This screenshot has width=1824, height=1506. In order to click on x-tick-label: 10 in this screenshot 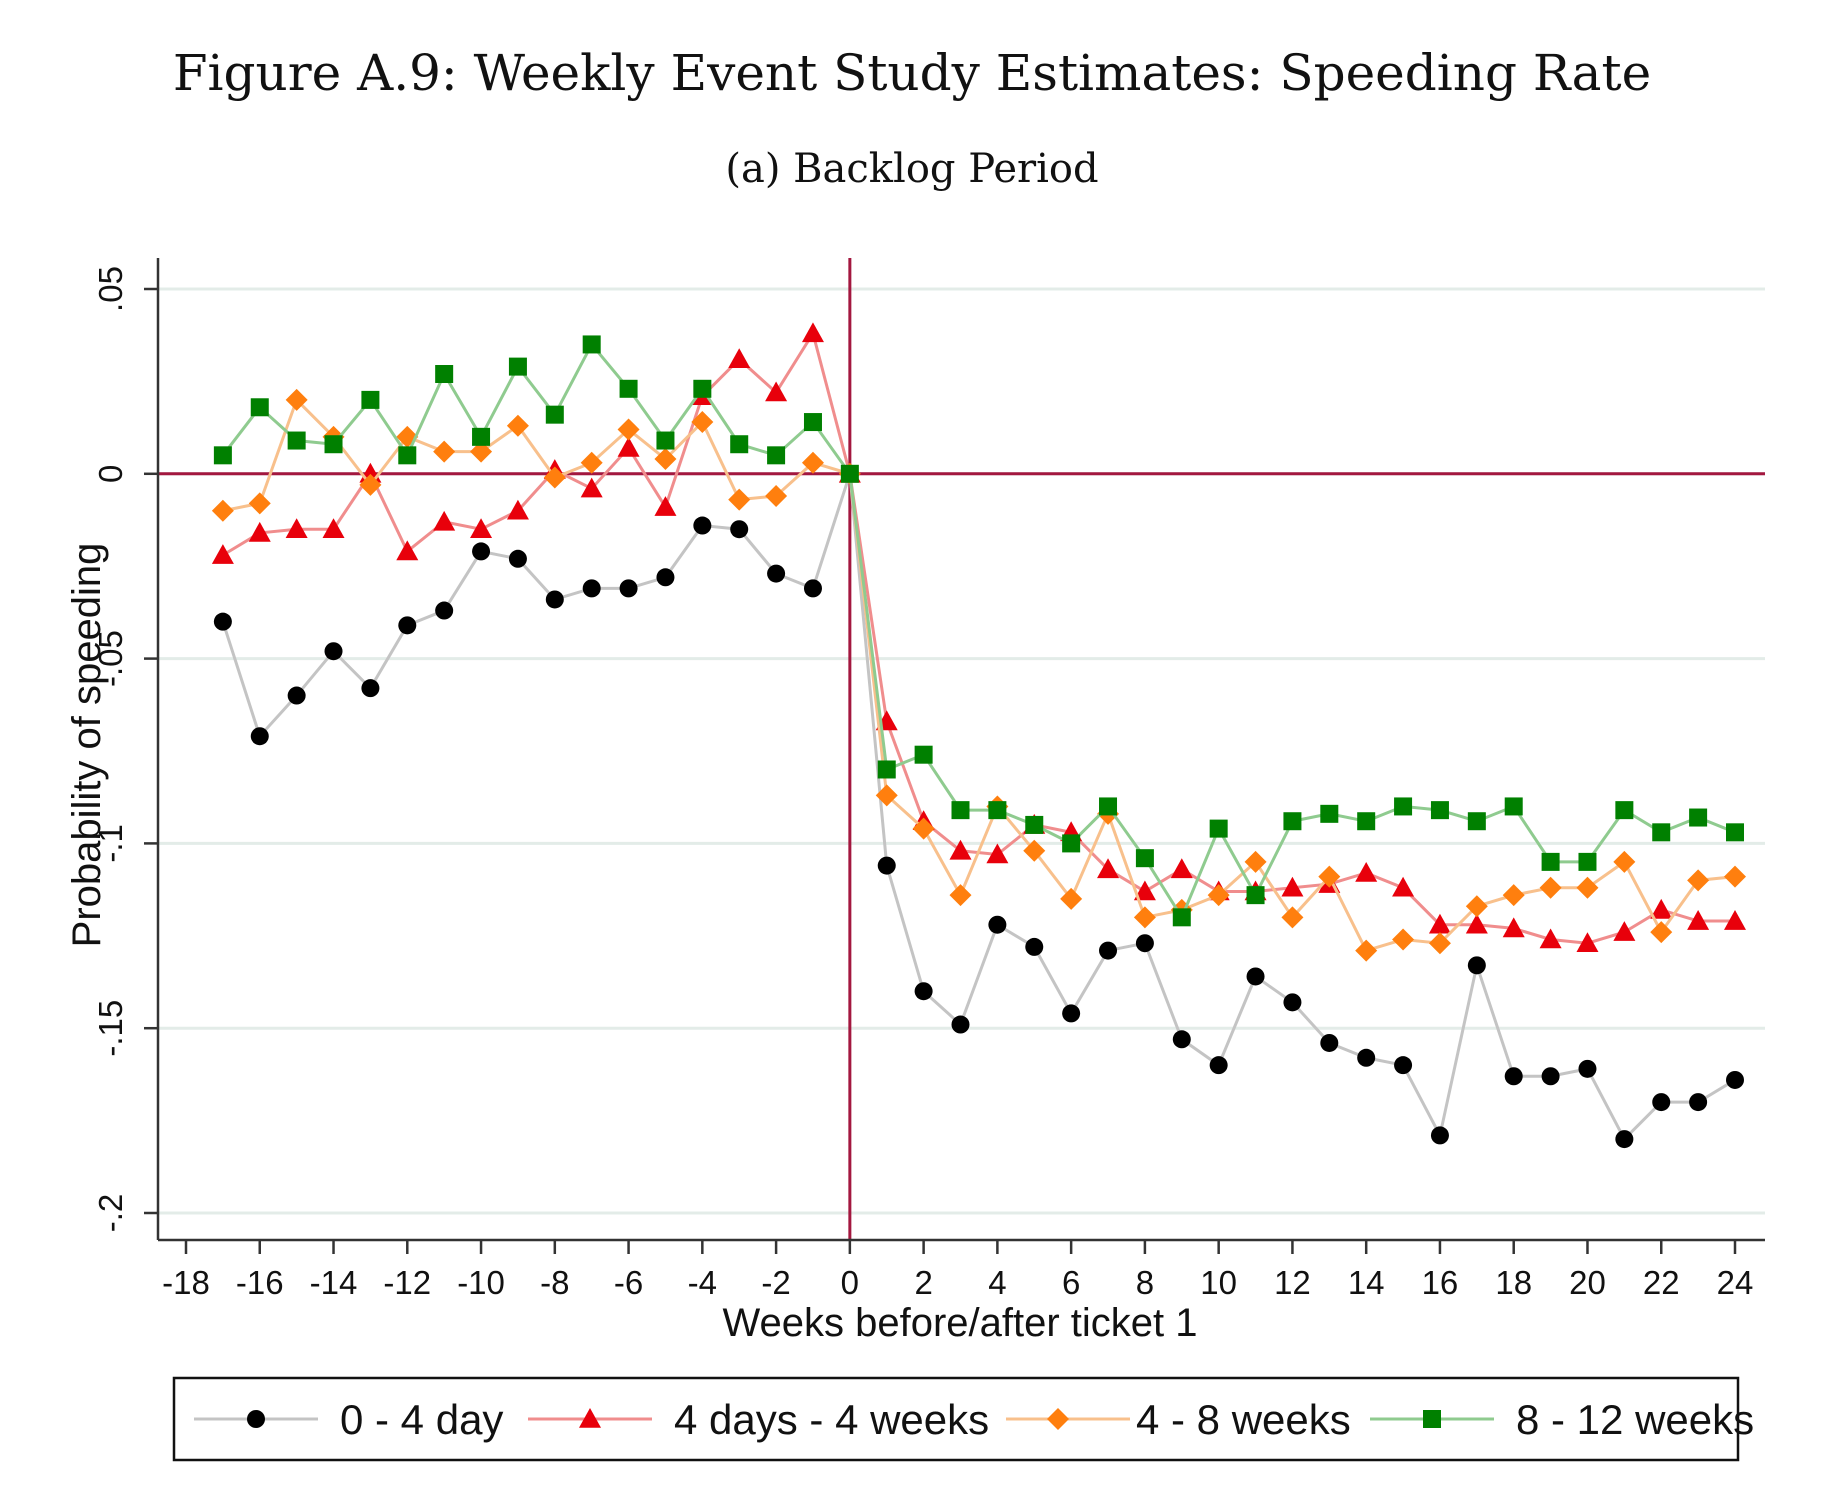, I will do `click(1218, 1282)`.